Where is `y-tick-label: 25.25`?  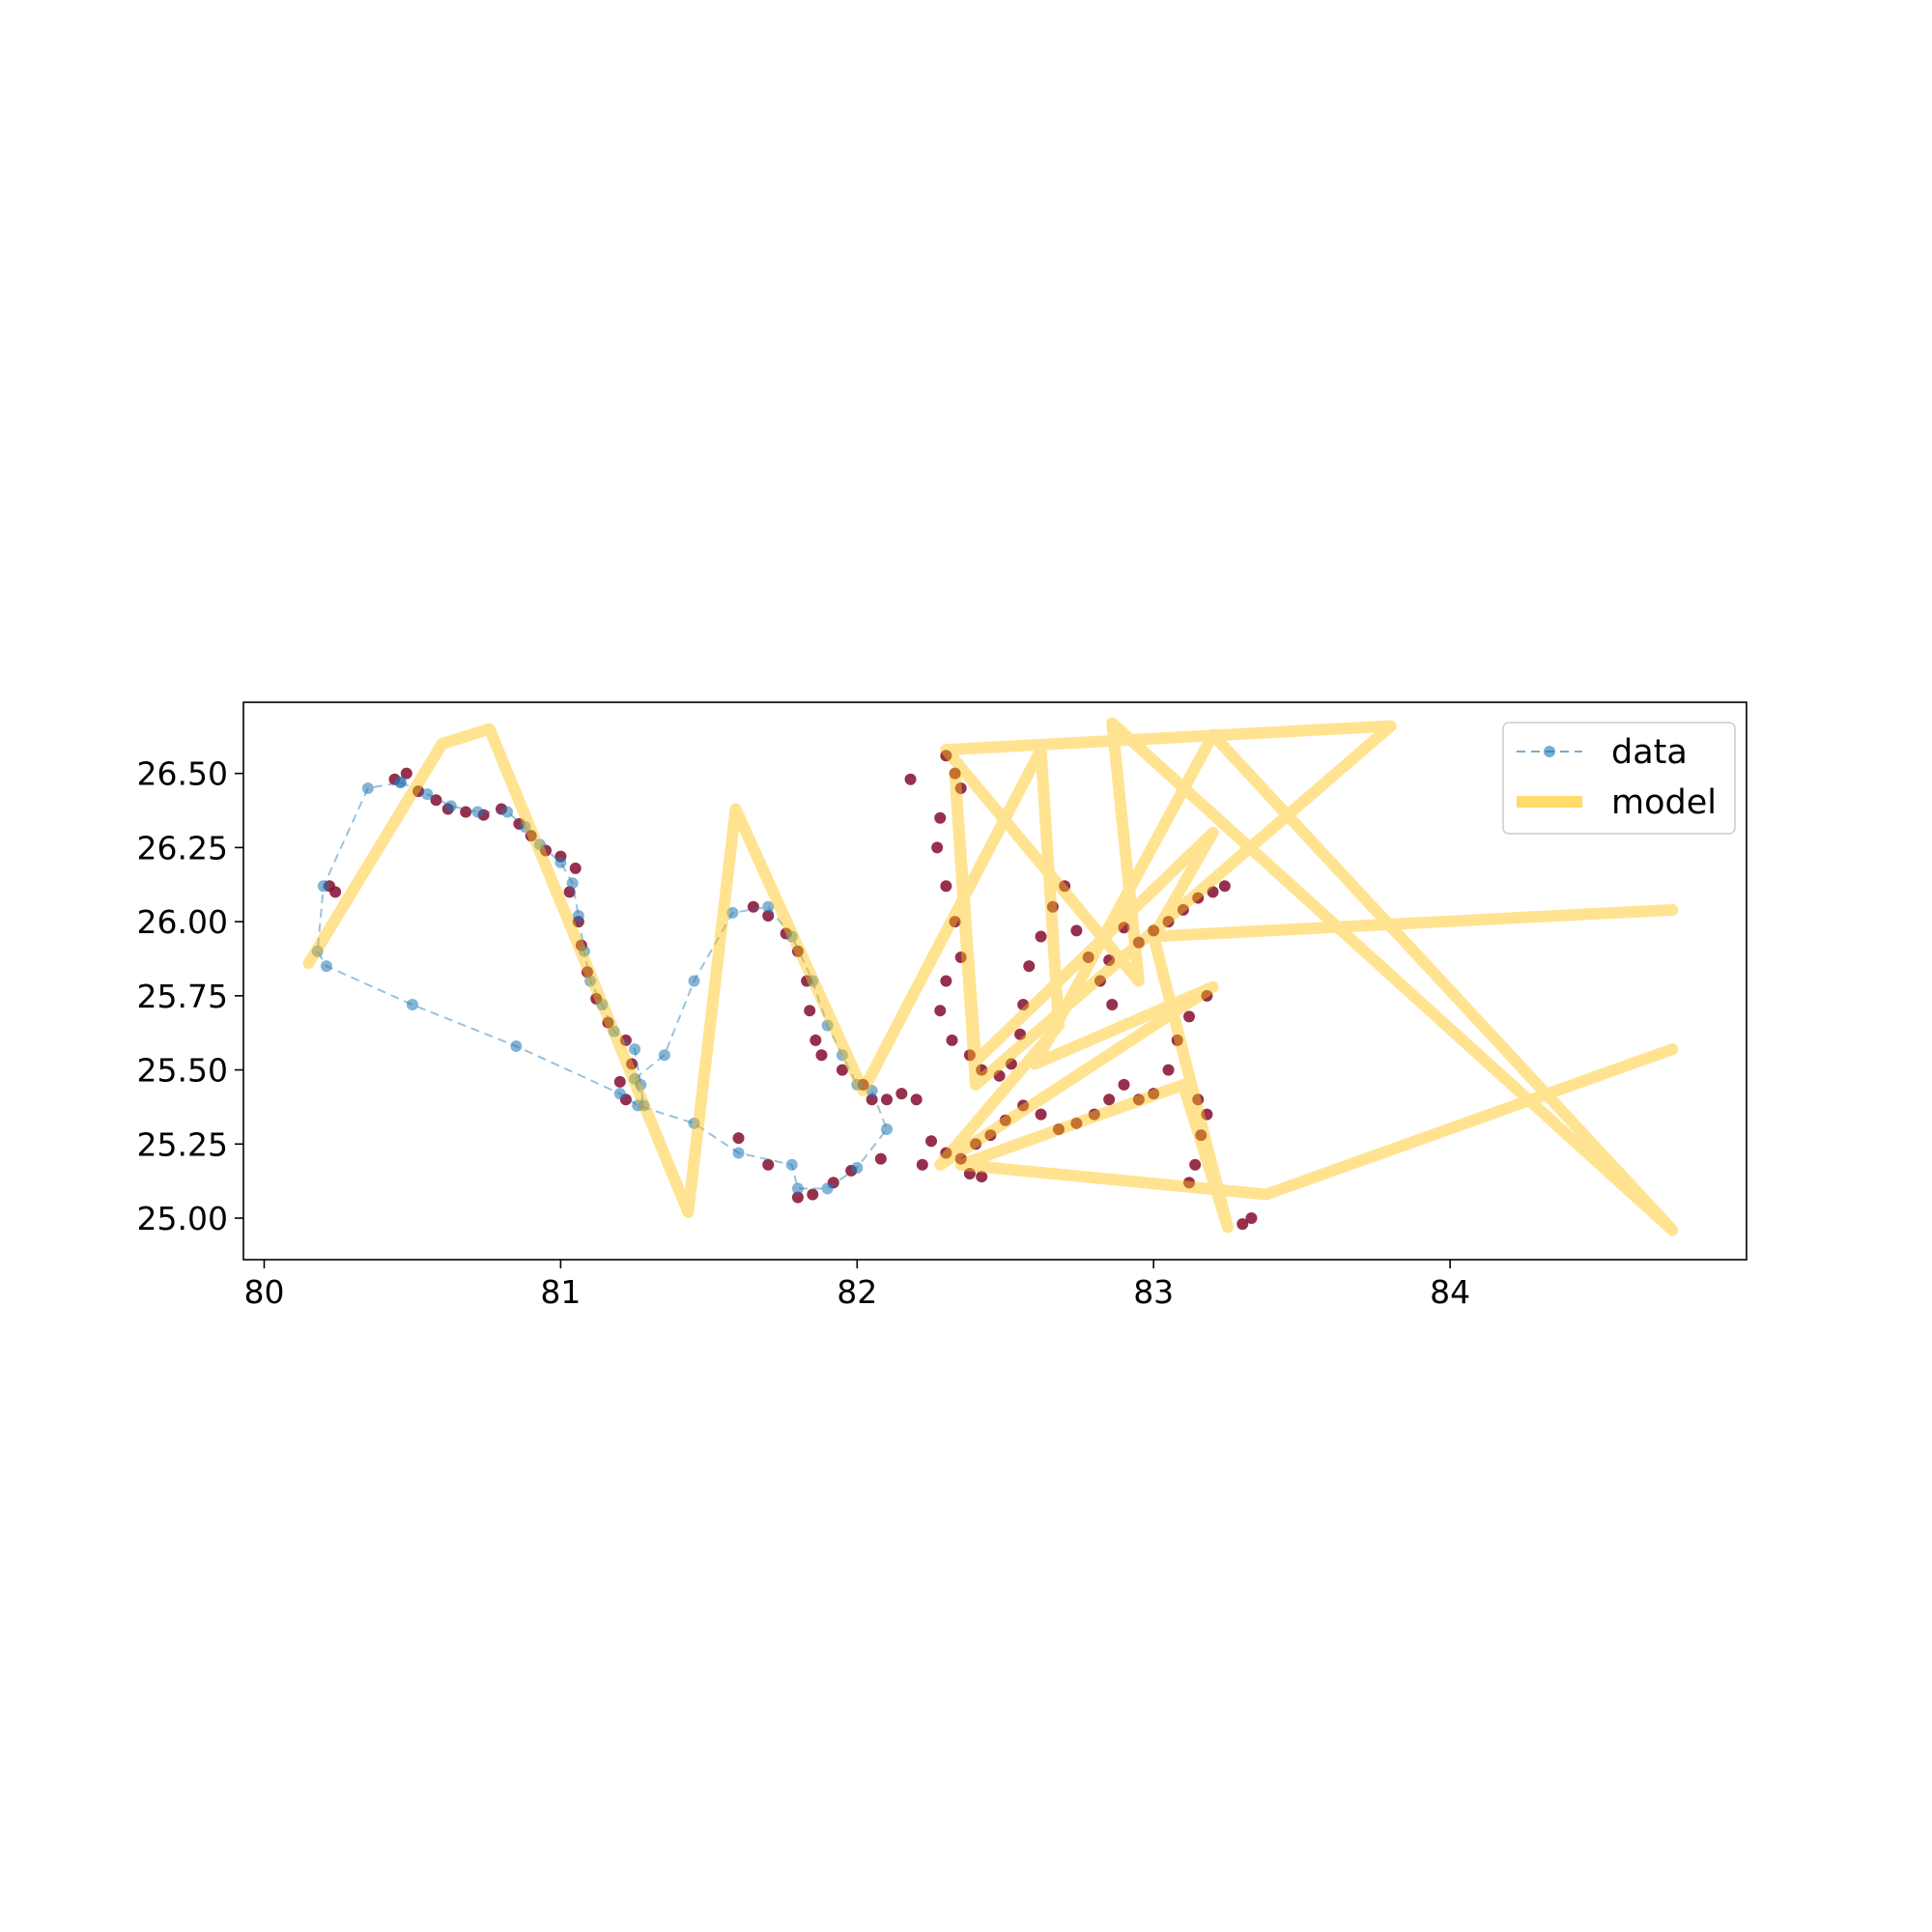
y-tick-label: 25.25 is located at coordinates (182, 1144).